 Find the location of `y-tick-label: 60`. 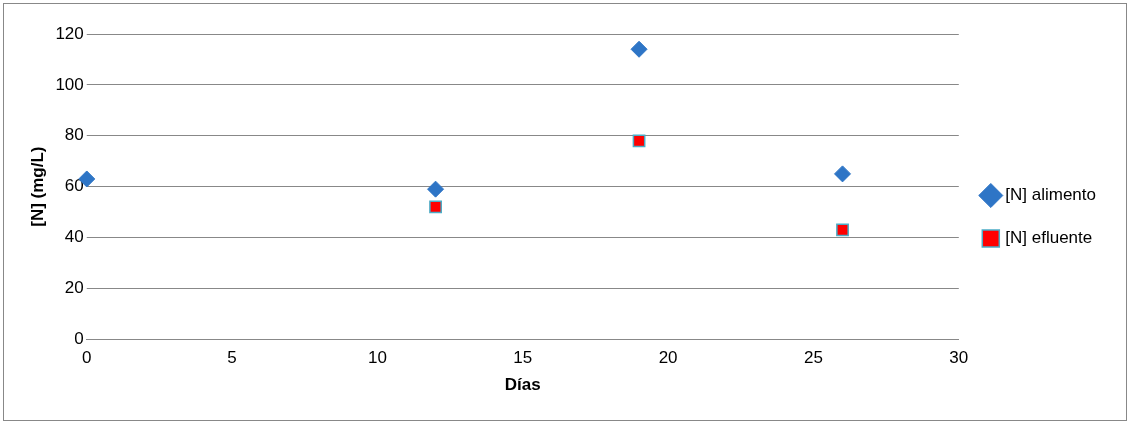

y-tick-label: 60 is located at coordinates (74, 186).